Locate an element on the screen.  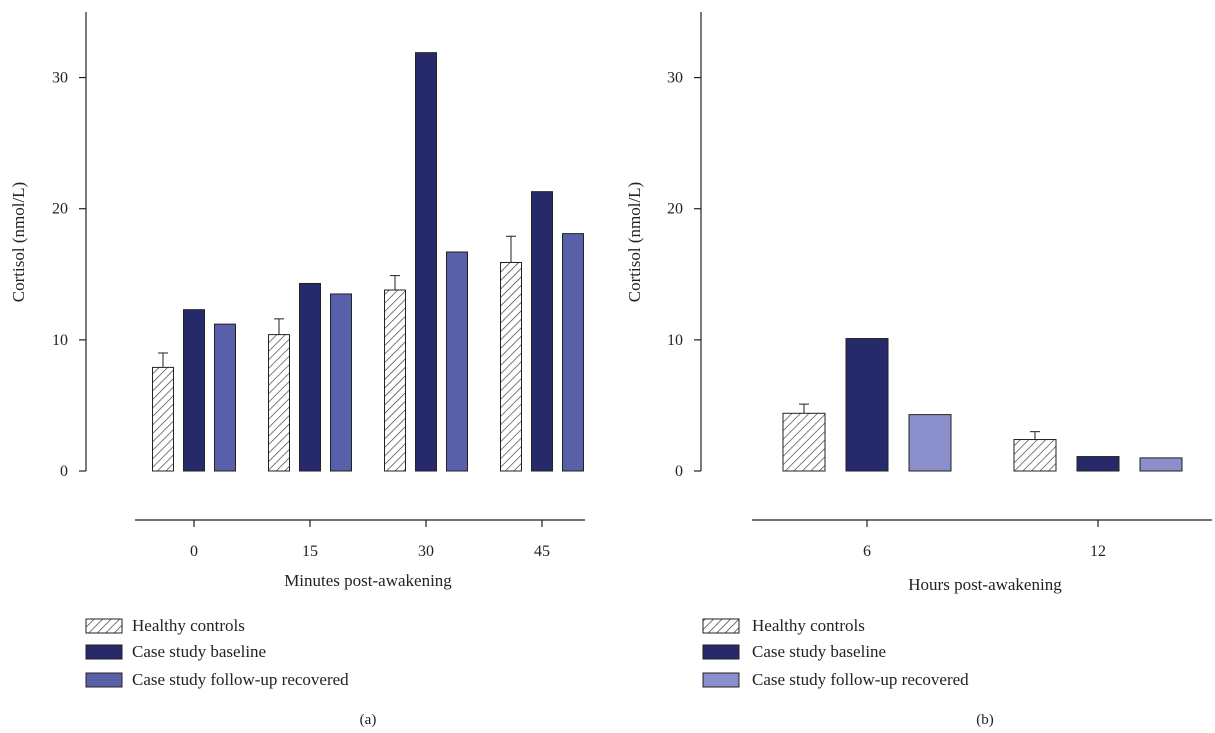
panel-b-x-tick-label: 12 is located at coordinates (1098, 551).